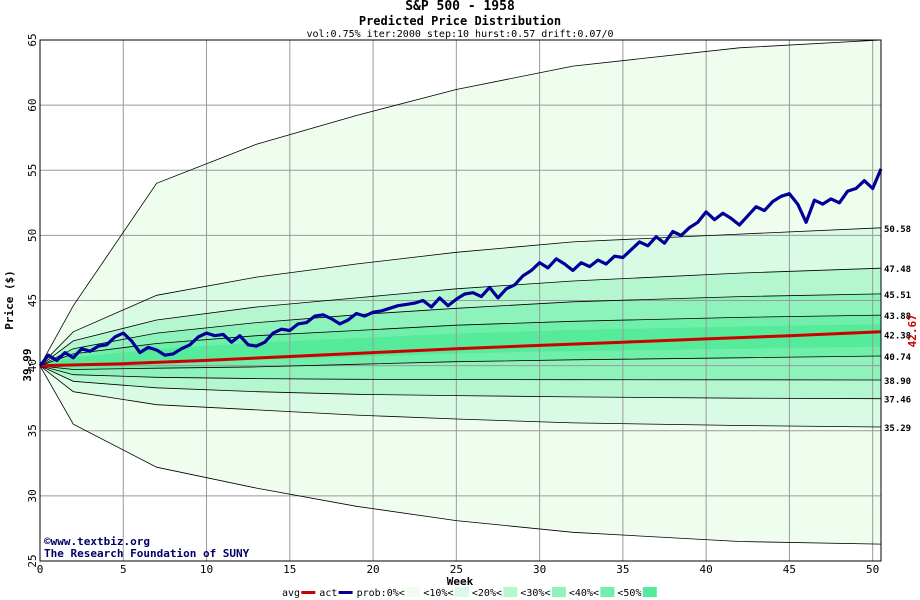  What do you see at coordinates (897, 401) in the screenshot?
I see `right-value-label: 37.46` at bounding box center [897, 401].